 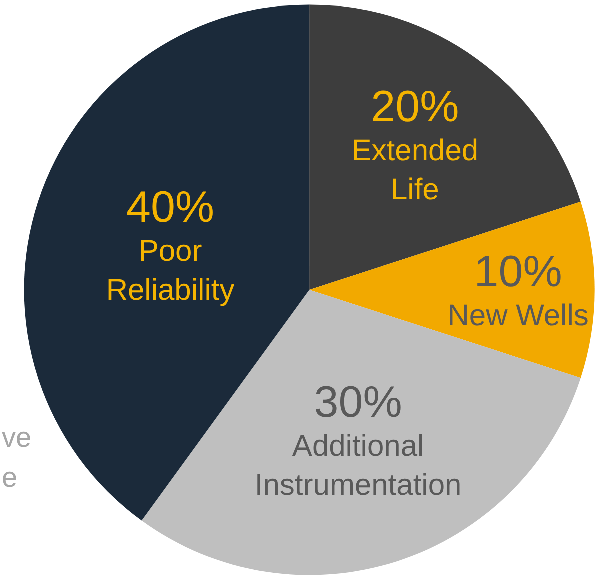 What do you see at coordinates (170, 207) in the screenshot?
I see `data-label: 40%` at bounding box center [170, 207].